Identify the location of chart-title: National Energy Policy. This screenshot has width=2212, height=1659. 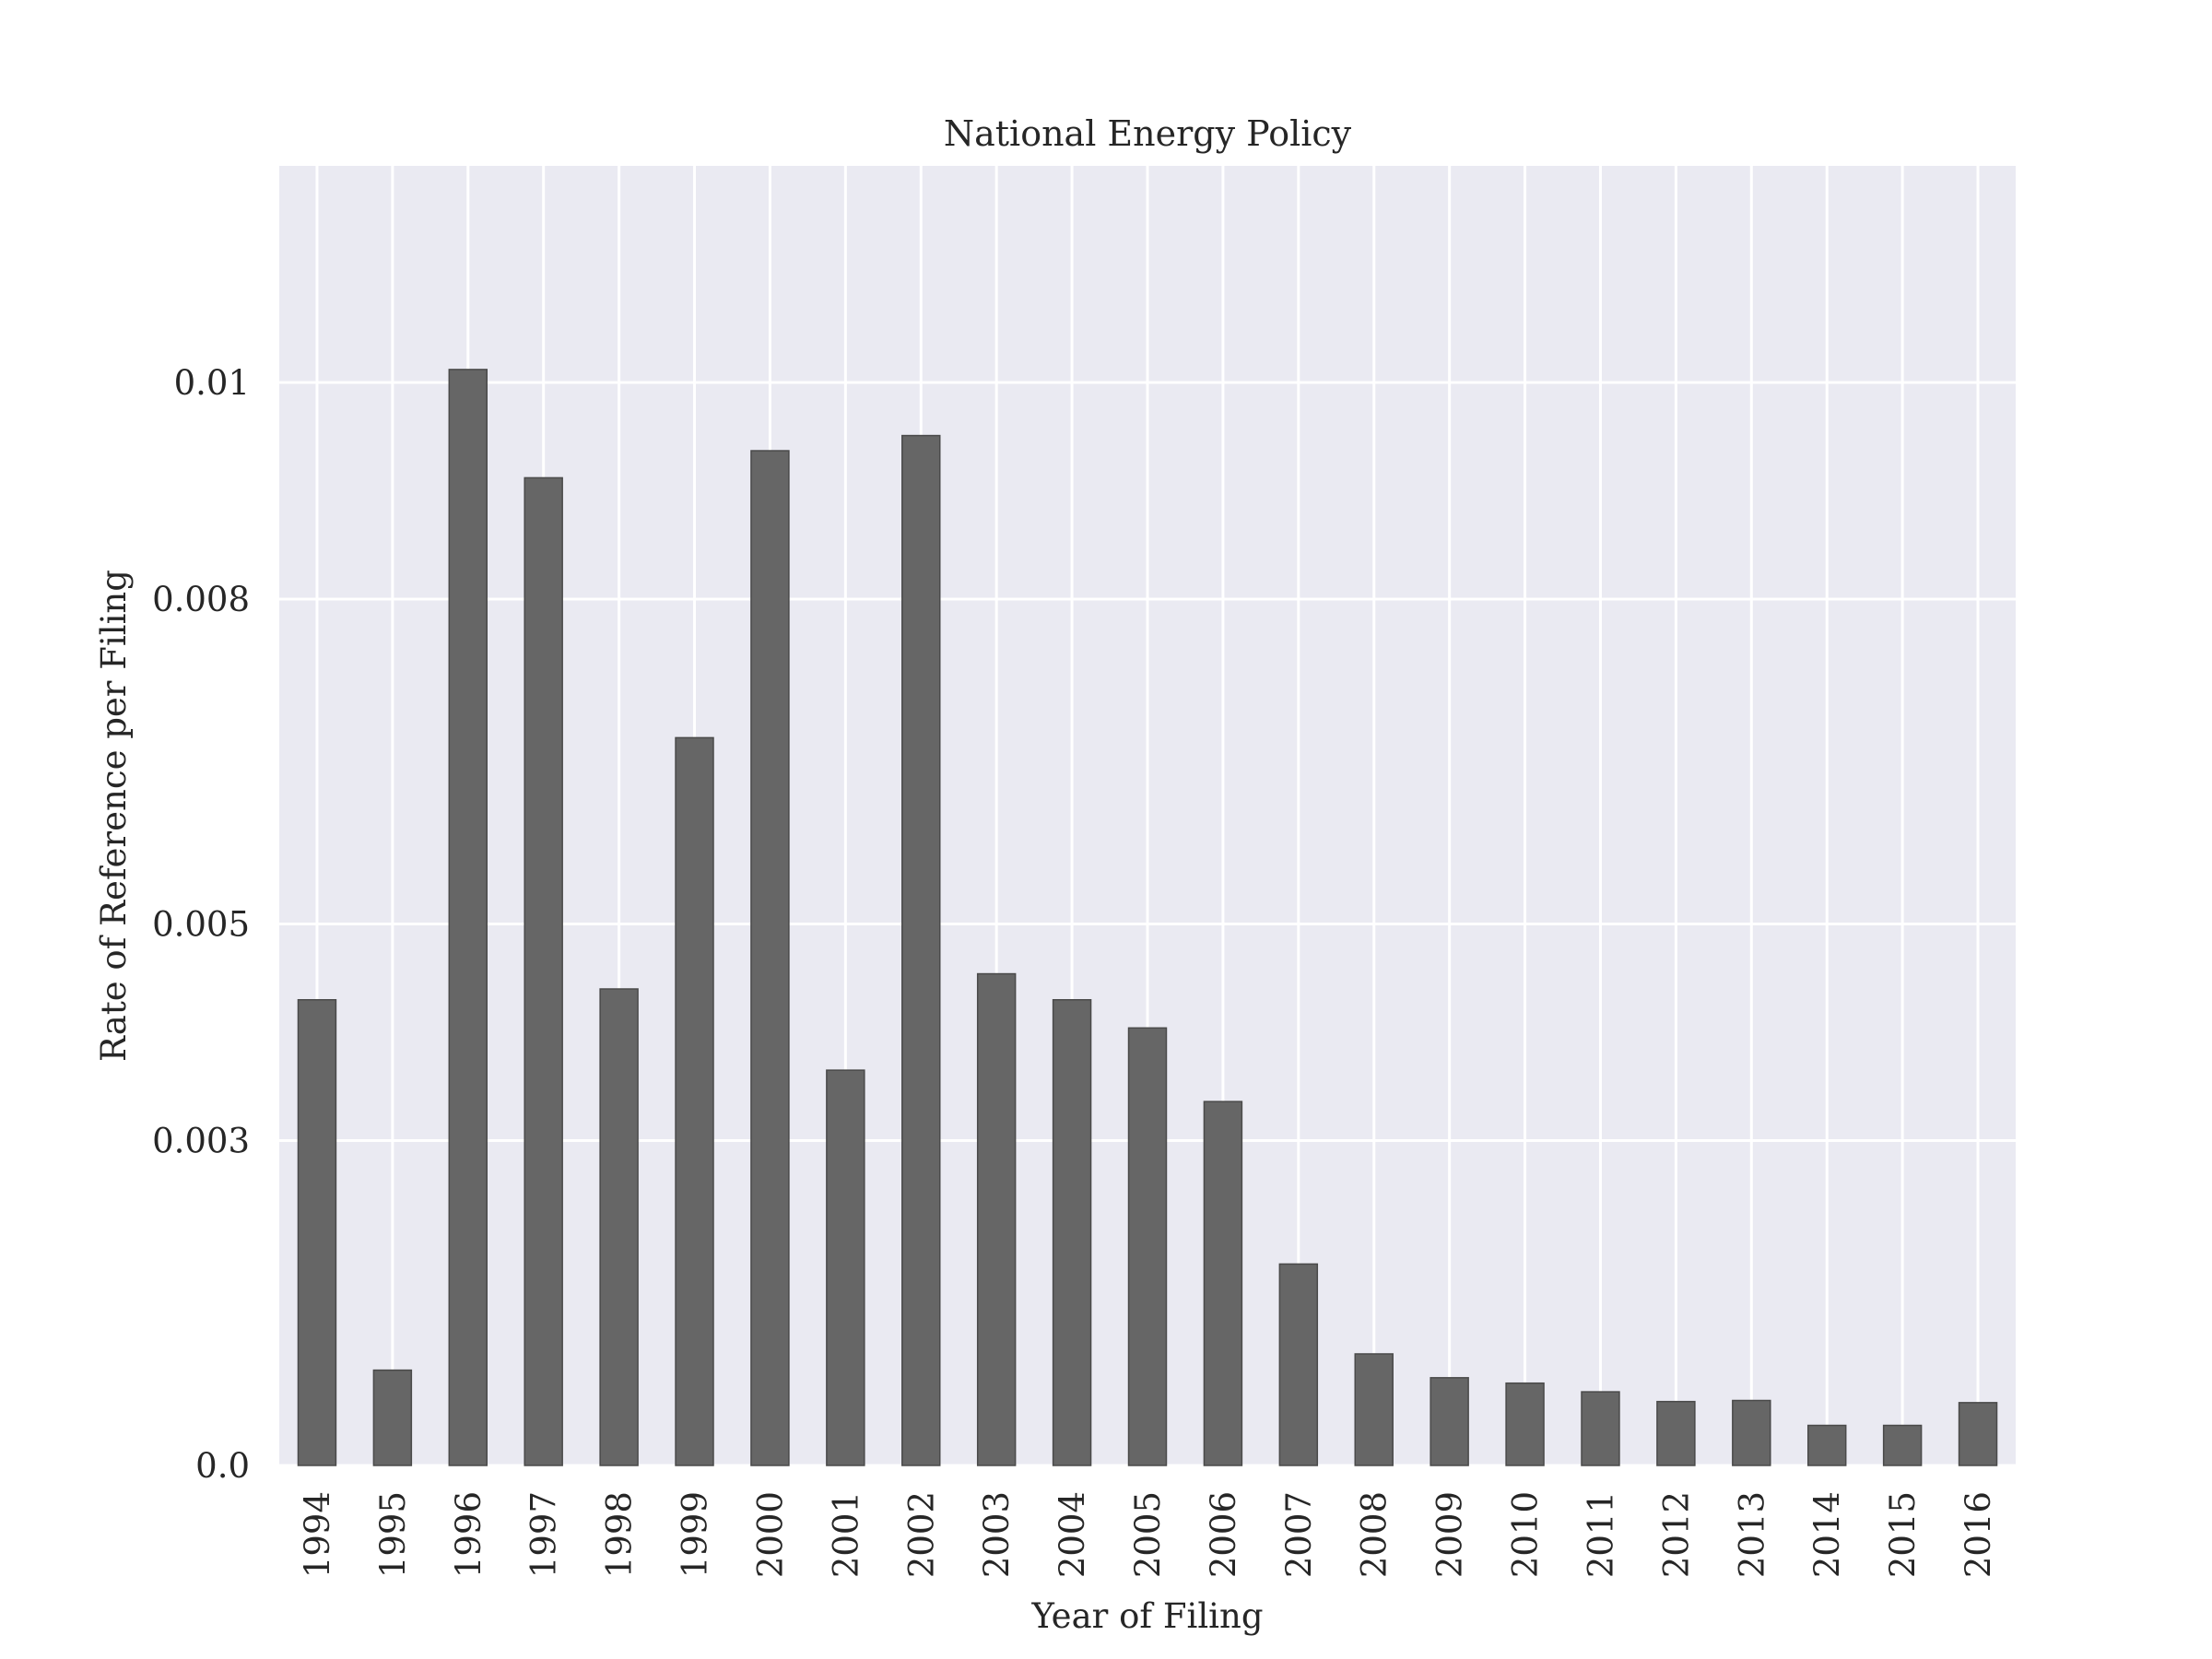
(1148, 133).